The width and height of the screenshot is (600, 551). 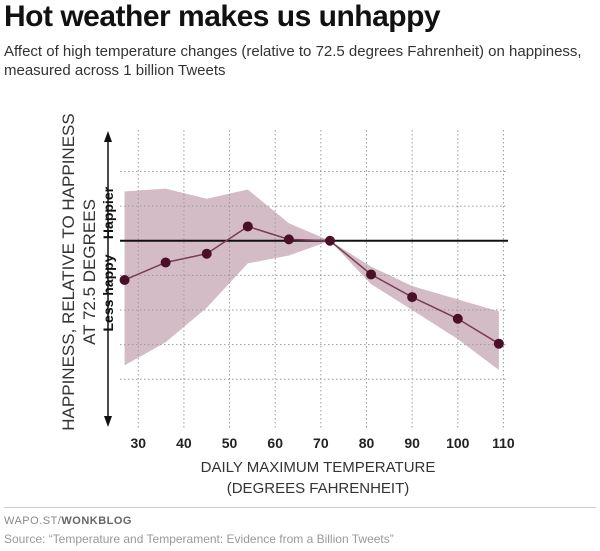 What do you see at coordinates (458, 443) in the screenshot?
I see `x-tick-label-100: 100` at bounding box center [458, 443].